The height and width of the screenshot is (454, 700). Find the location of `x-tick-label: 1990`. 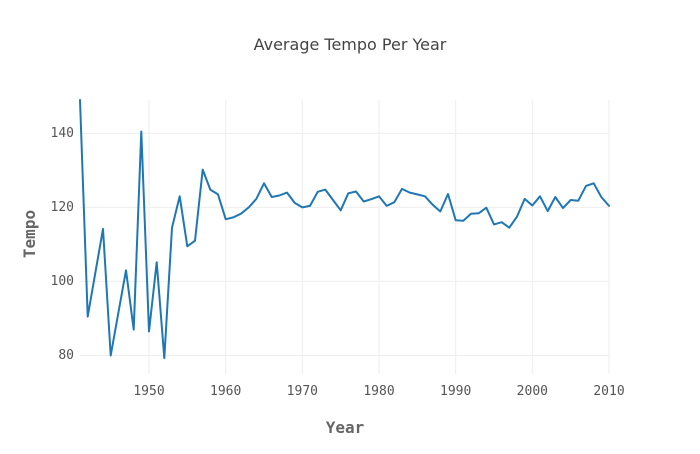

x-tick-label: 1990 is located at coordinates (455, 391).